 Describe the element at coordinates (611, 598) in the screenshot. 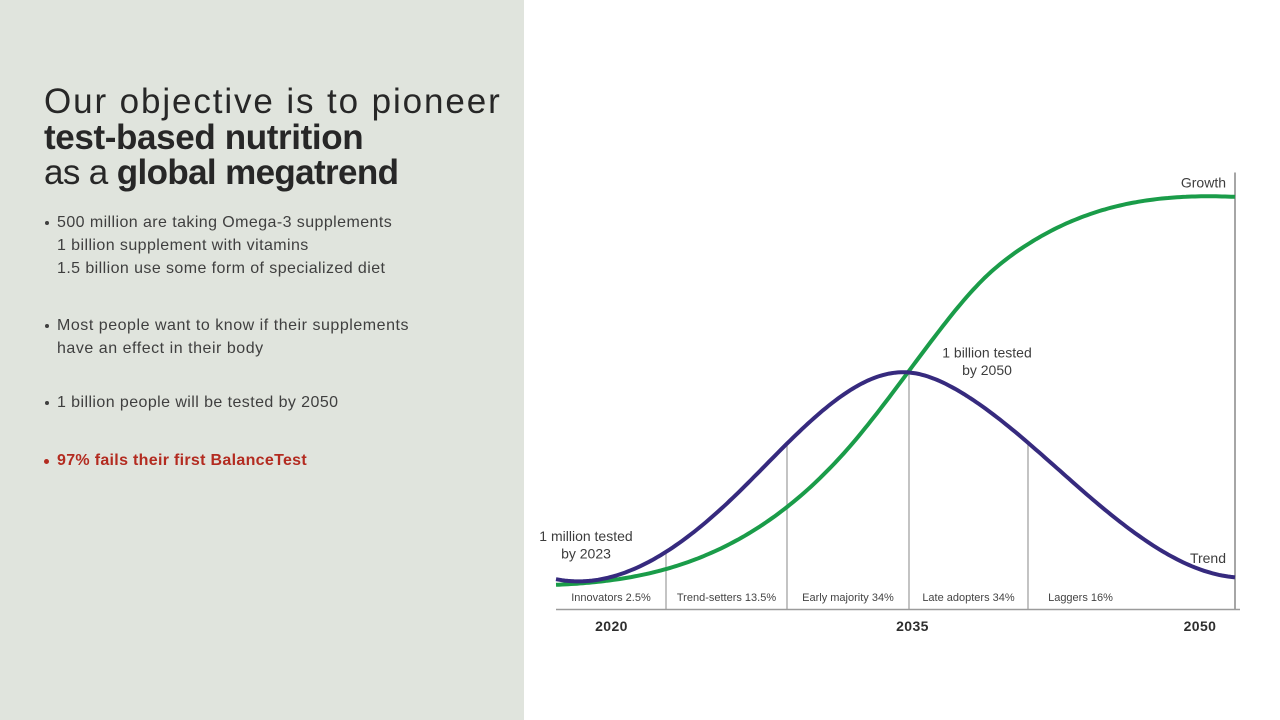

I see `svg-text: Innovators 2.5%` at that location.